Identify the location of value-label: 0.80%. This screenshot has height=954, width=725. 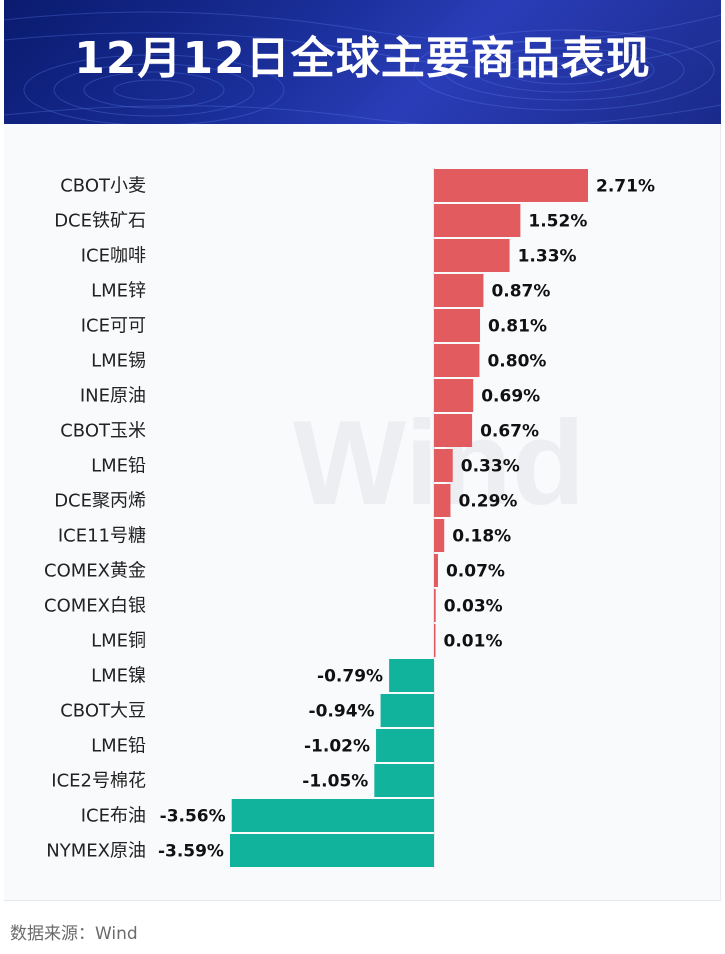
(516, 362).